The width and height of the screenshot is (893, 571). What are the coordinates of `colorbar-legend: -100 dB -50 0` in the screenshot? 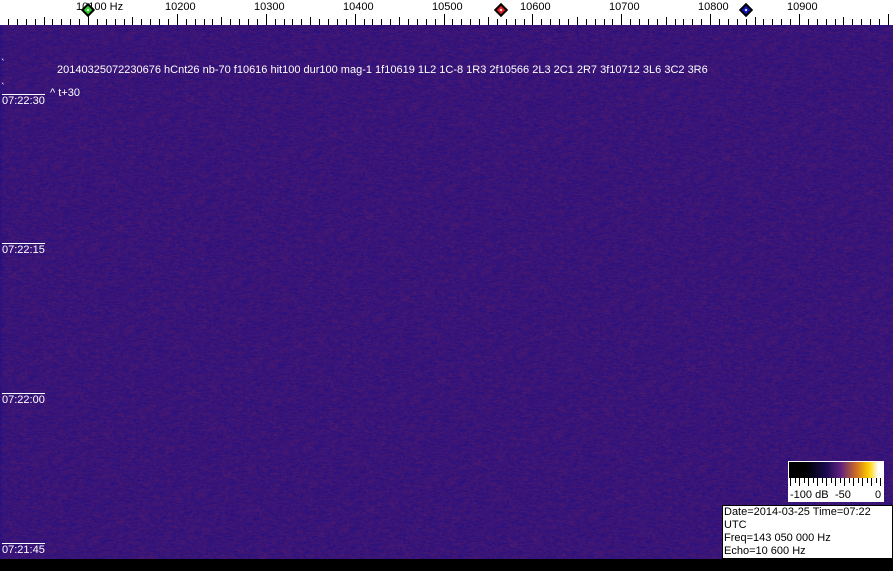 It's located at (836, 481).